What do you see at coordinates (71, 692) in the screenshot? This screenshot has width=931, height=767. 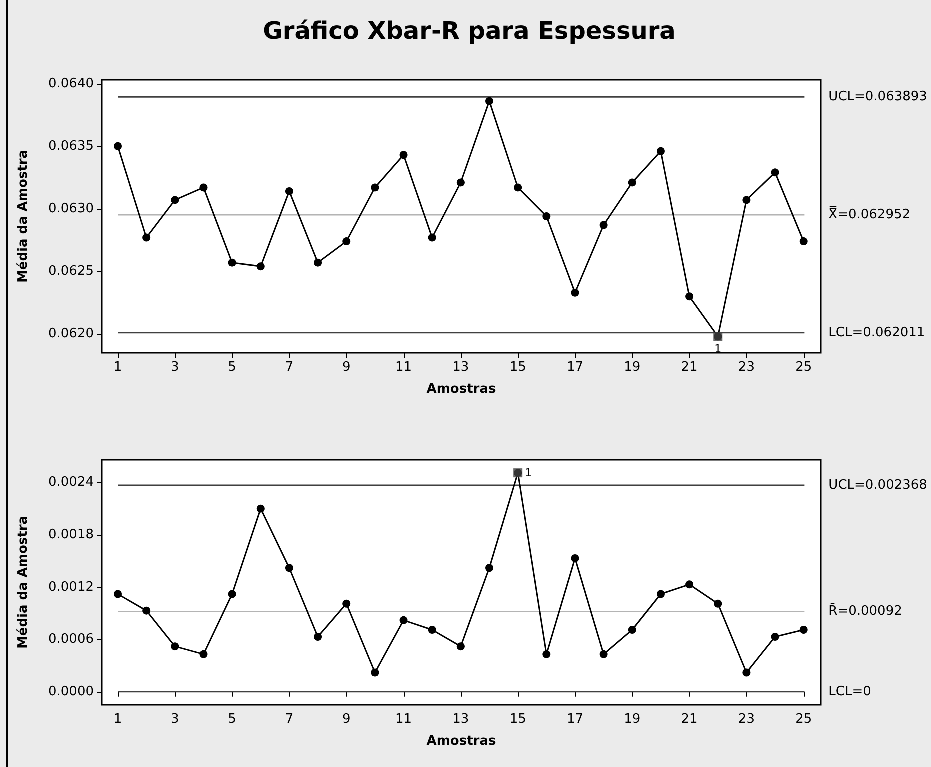 I see `y-tick-label: 0.0000` at bounding box center [71, 692].